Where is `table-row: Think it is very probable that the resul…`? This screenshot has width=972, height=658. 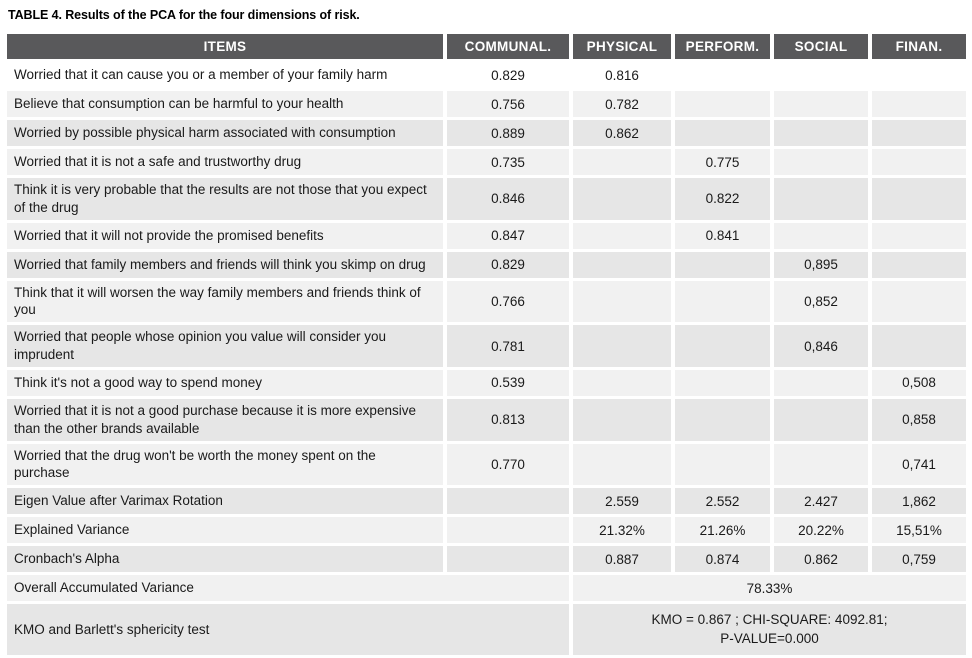
table-row: Think it is very probable that the resul… is located at coordinates (486, 200).